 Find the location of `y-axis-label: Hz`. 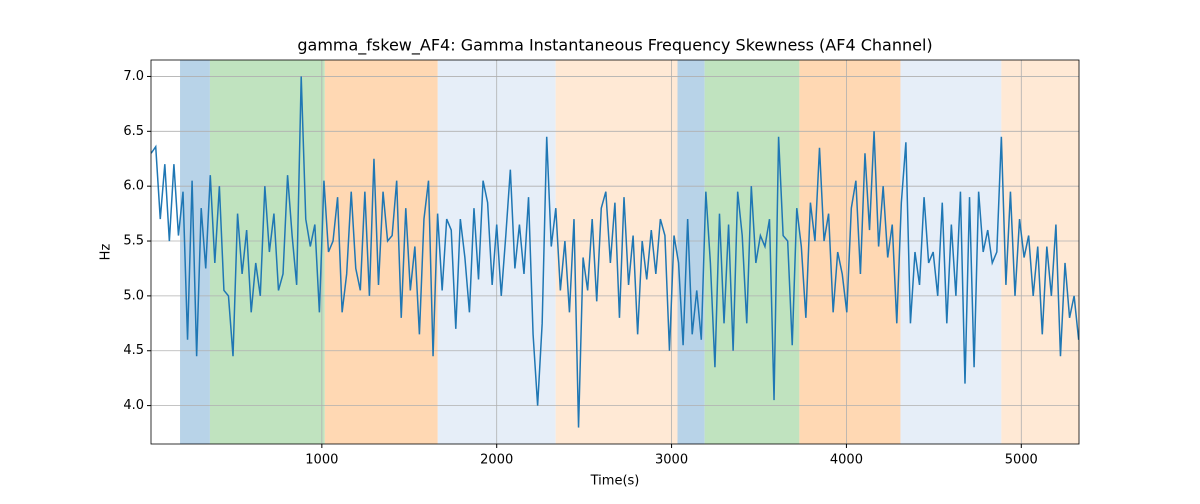

y-axis-label: Hz is located at coordinates (106, 252).